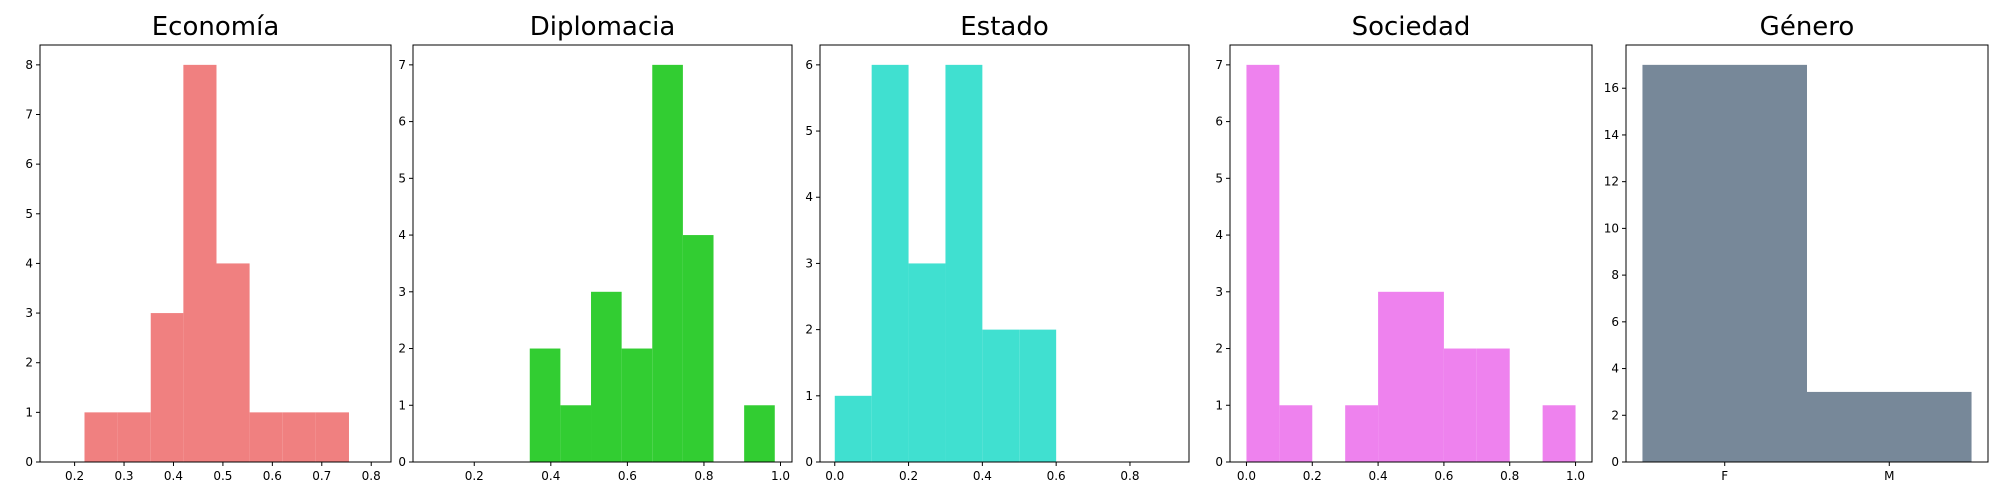 The height and width of the screenshot is (500, 2000). Describe the element at coordinates (321, 476) in the screenshot. I see `x-tick-label: 0.7` at that location.